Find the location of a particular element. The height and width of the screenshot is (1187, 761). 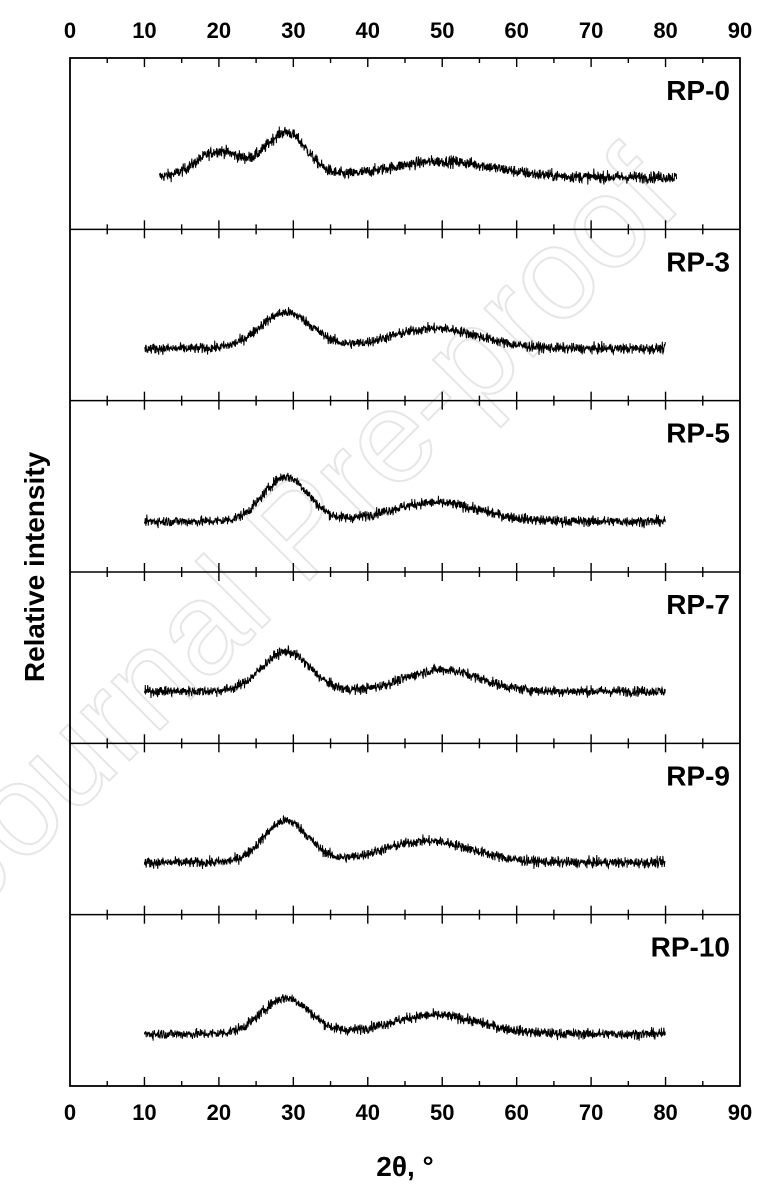

x-tick-label-top: 80 is located at coordinates (665, 30).